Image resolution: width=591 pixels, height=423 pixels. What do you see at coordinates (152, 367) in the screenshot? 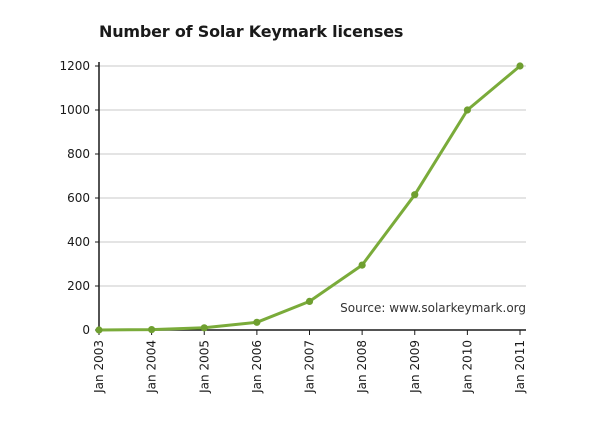
I see `x-tick-label: Jan 2004` at bounding box center [152, 367].